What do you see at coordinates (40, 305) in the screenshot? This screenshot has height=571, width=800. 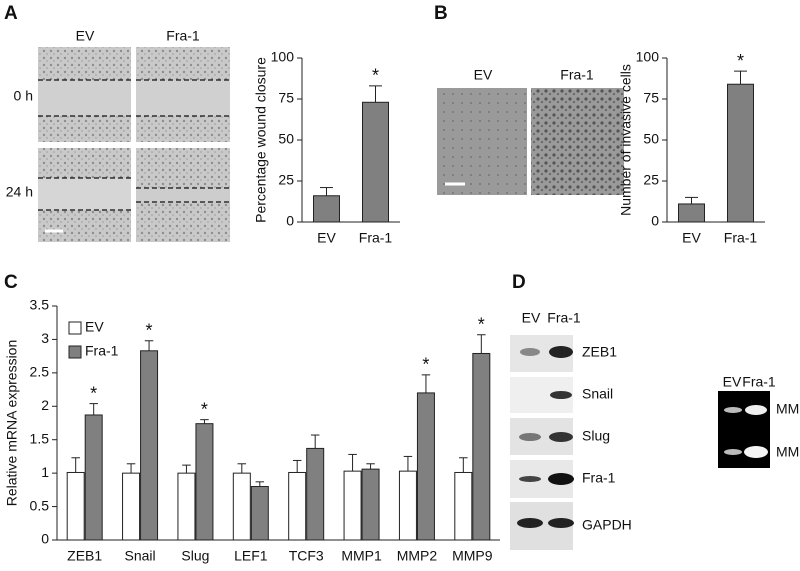 I see `y-tick-label: 3.5` at bounding box center [40, 305].